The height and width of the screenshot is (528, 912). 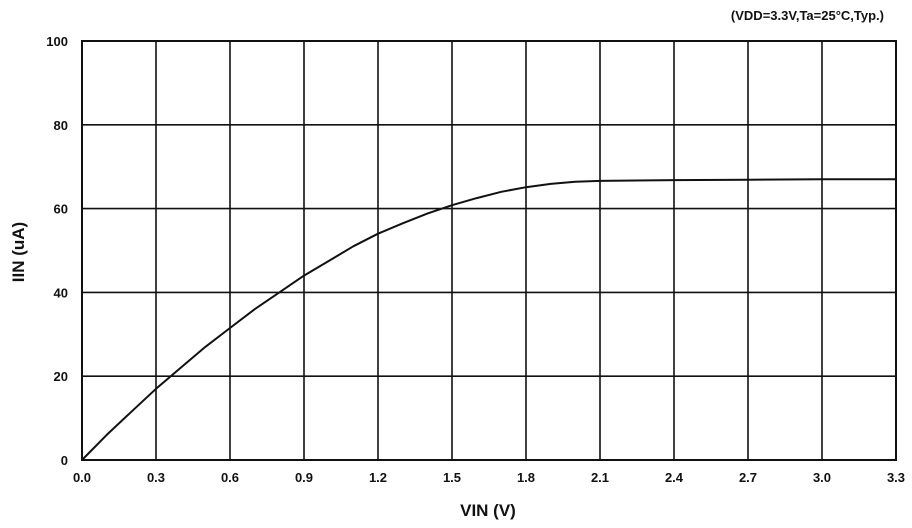 I want to click on x-tick-label: 1.8, so click(x=526, y=477).